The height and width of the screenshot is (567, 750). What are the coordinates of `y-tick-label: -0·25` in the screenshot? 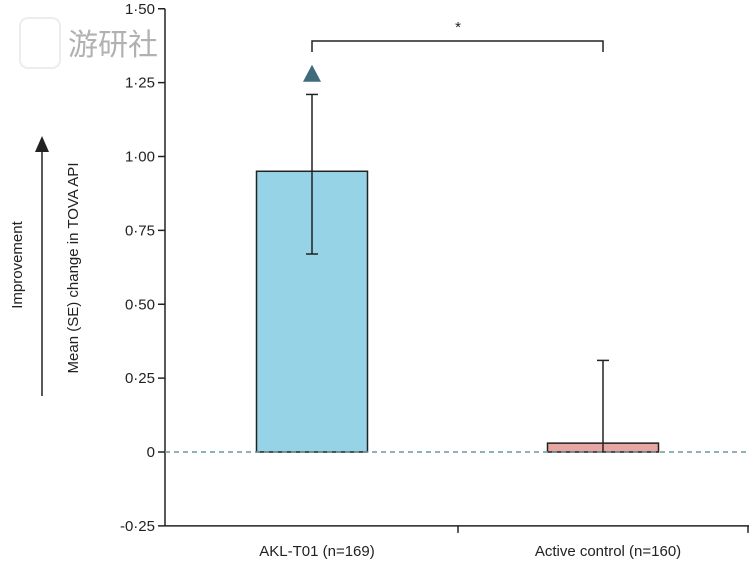 It's located at (137, 526).